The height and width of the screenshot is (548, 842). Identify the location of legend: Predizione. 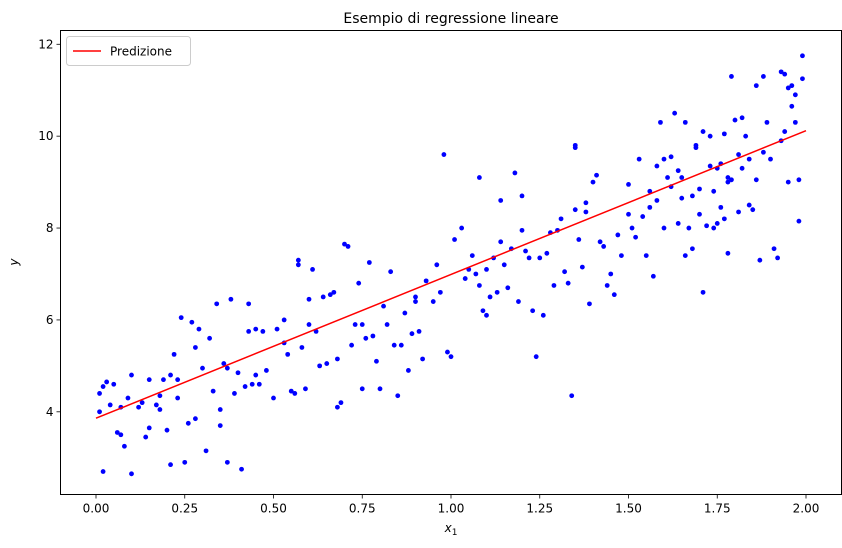
(128, 51).